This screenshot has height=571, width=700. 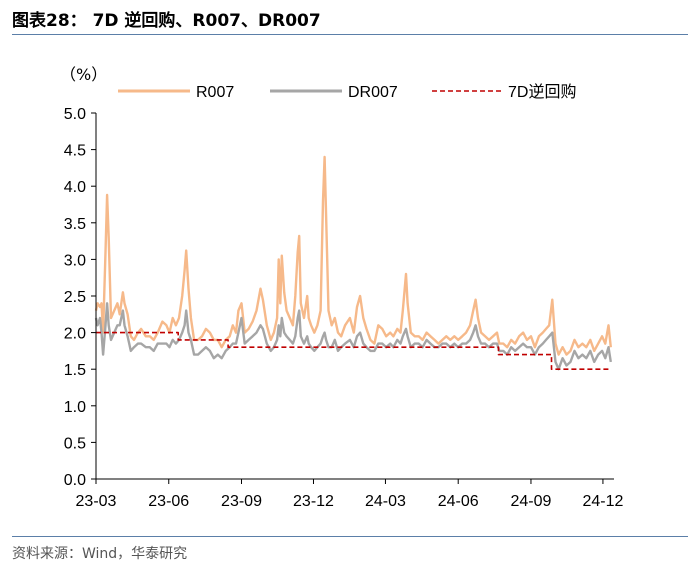 I want to click on x-tick-label: 23-06, so click(x=168, y=501).